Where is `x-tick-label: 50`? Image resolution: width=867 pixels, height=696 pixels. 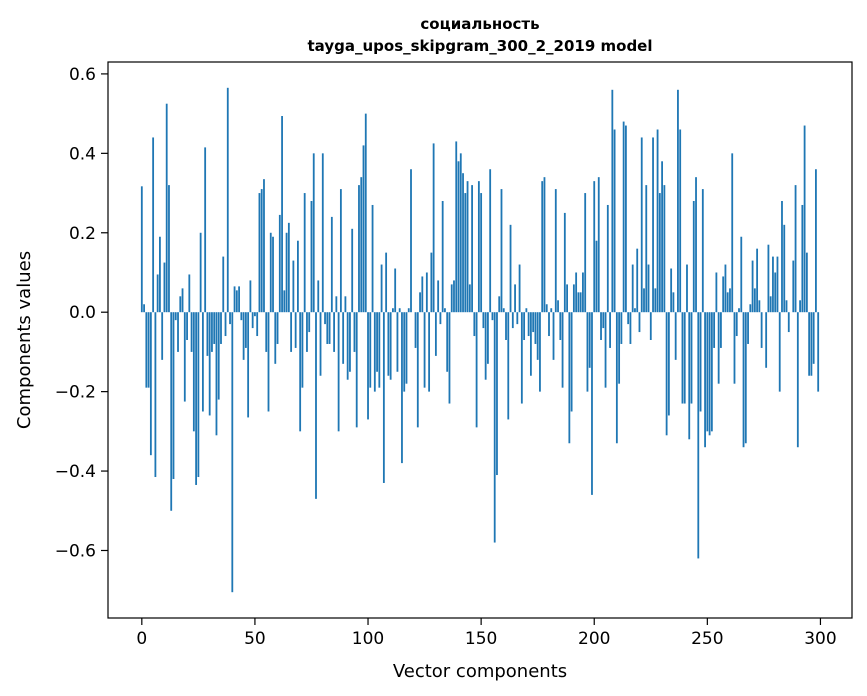 x-tick-label: 50 is located at coordinates (255, 639).